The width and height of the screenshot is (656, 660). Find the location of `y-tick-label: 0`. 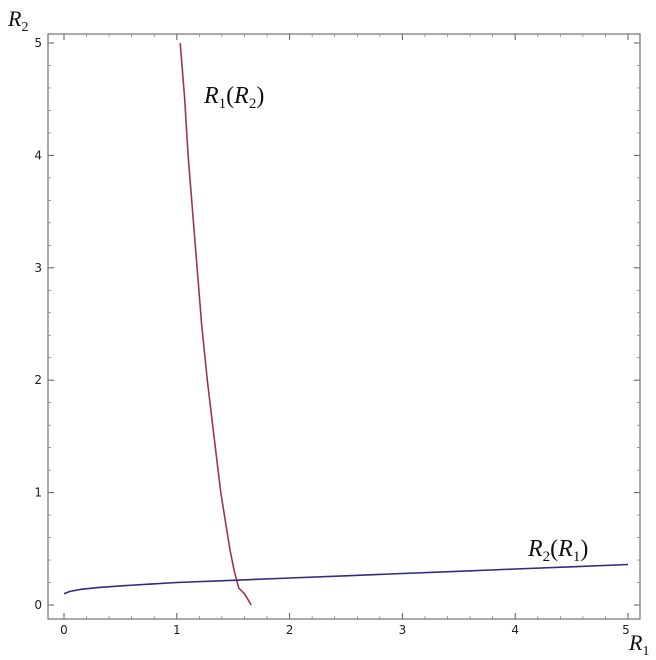

y-tick-label: 0 is located at coordinates (38, 605).